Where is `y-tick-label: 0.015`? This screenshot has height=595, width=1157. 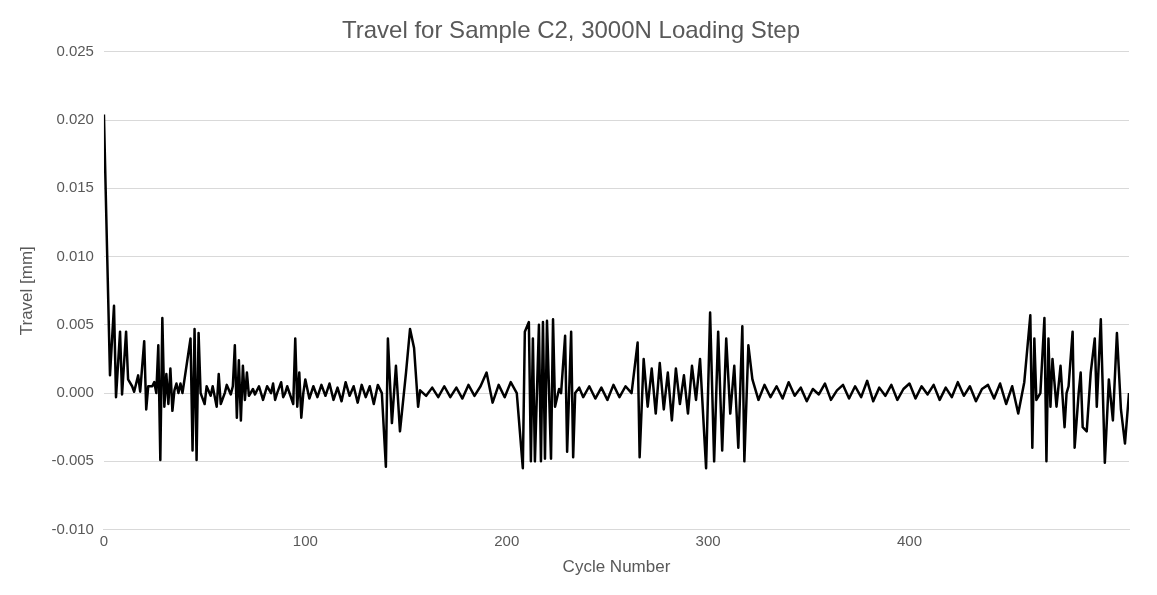
y-tick-label: 0.015 is located at coordinates (75, 187).